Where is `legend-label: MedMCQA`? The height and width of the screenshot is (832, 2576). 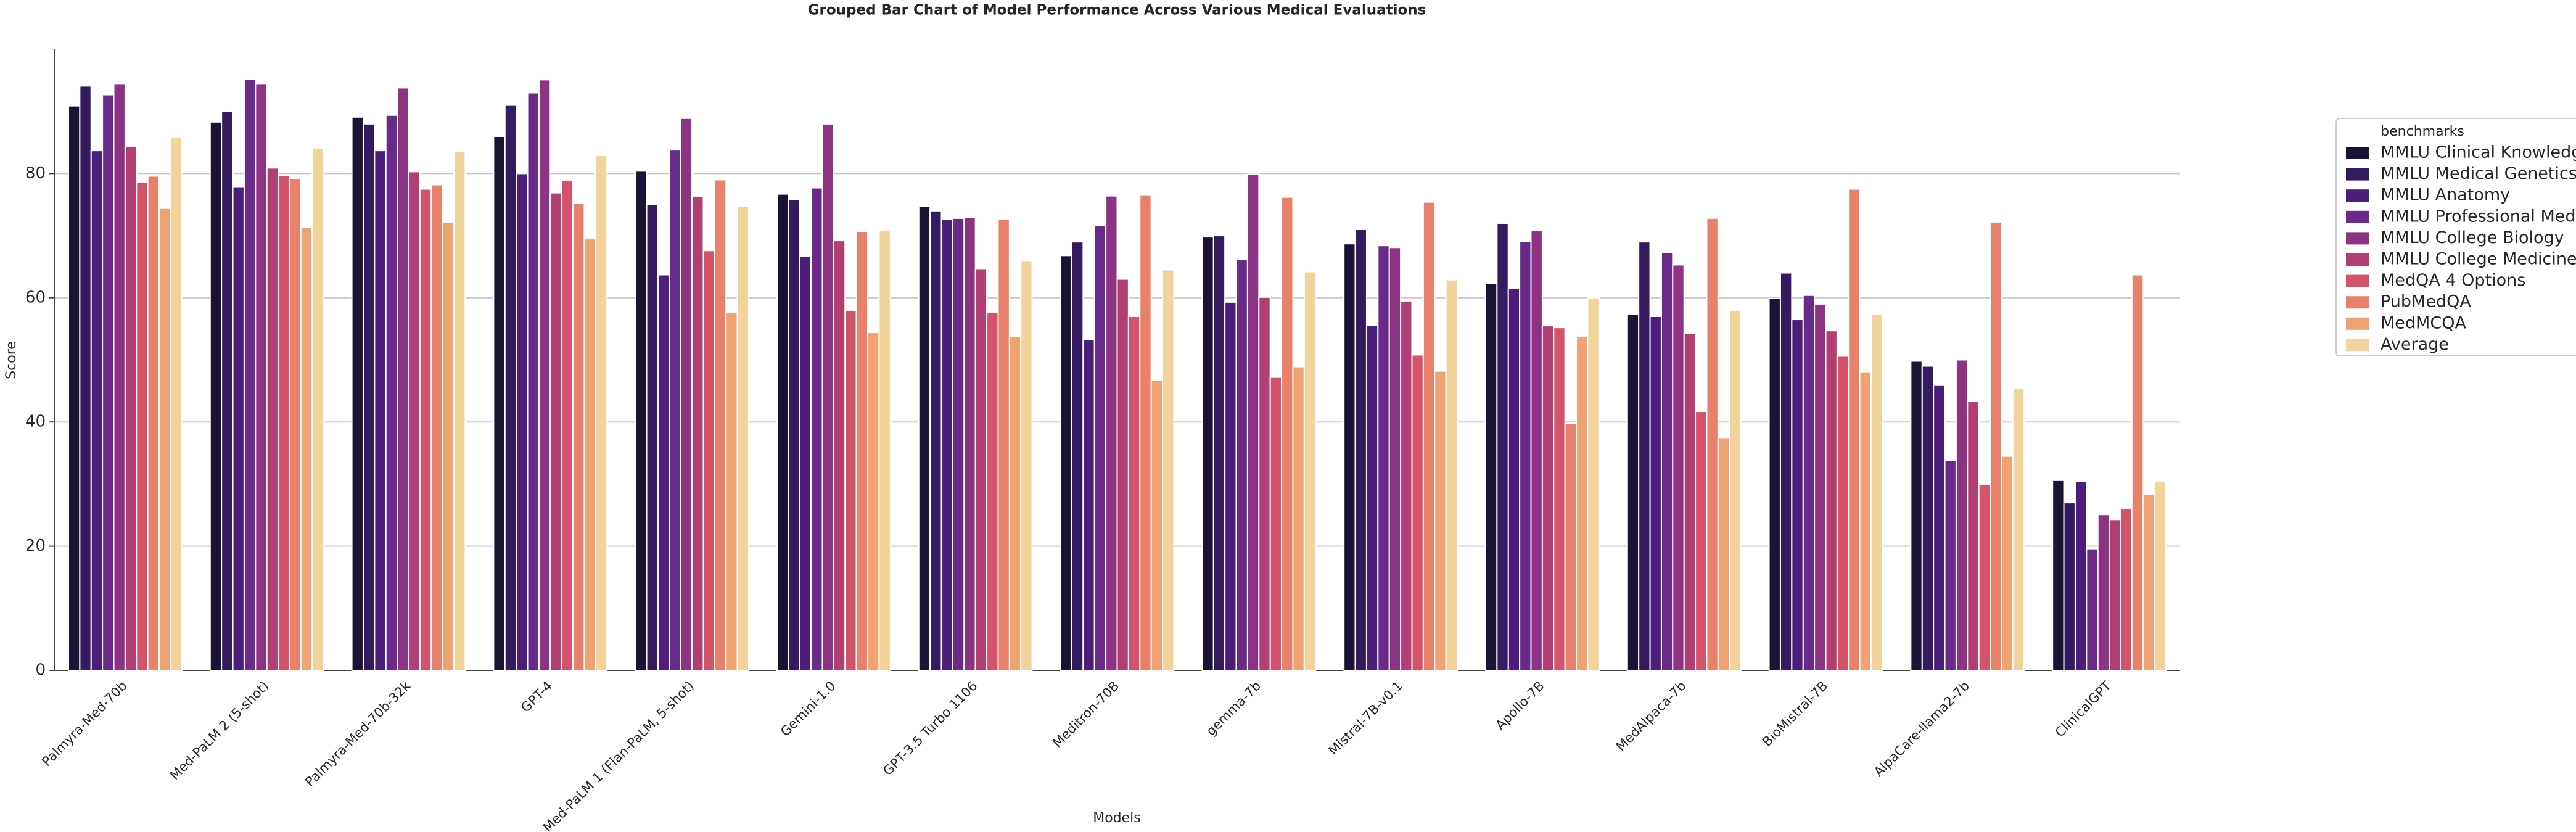 legend-label: MedMCQA is located at coordinates (2423, 322).